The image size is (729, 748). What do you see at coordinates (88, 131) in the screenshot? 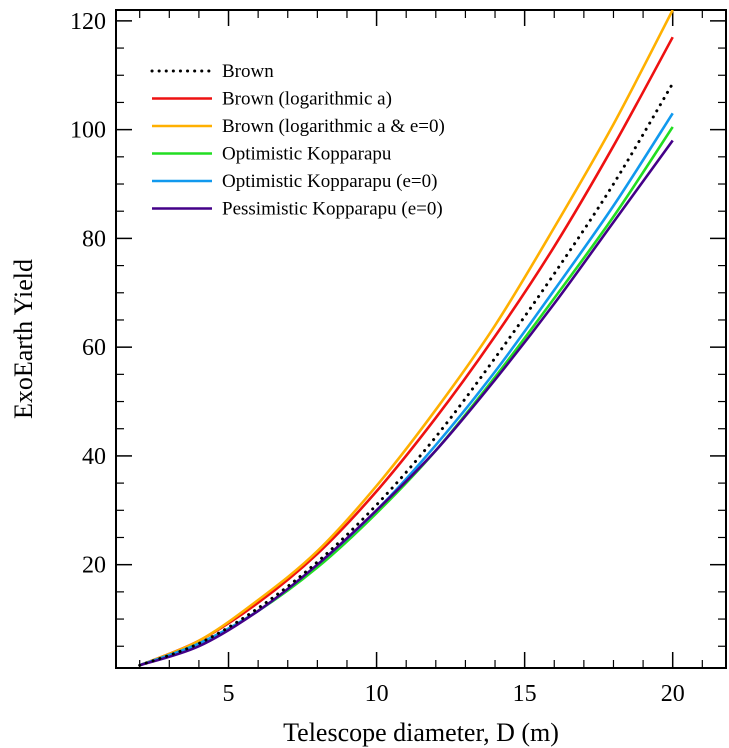
I see `y-tick-label: 100` at bounding box center [88, 131].